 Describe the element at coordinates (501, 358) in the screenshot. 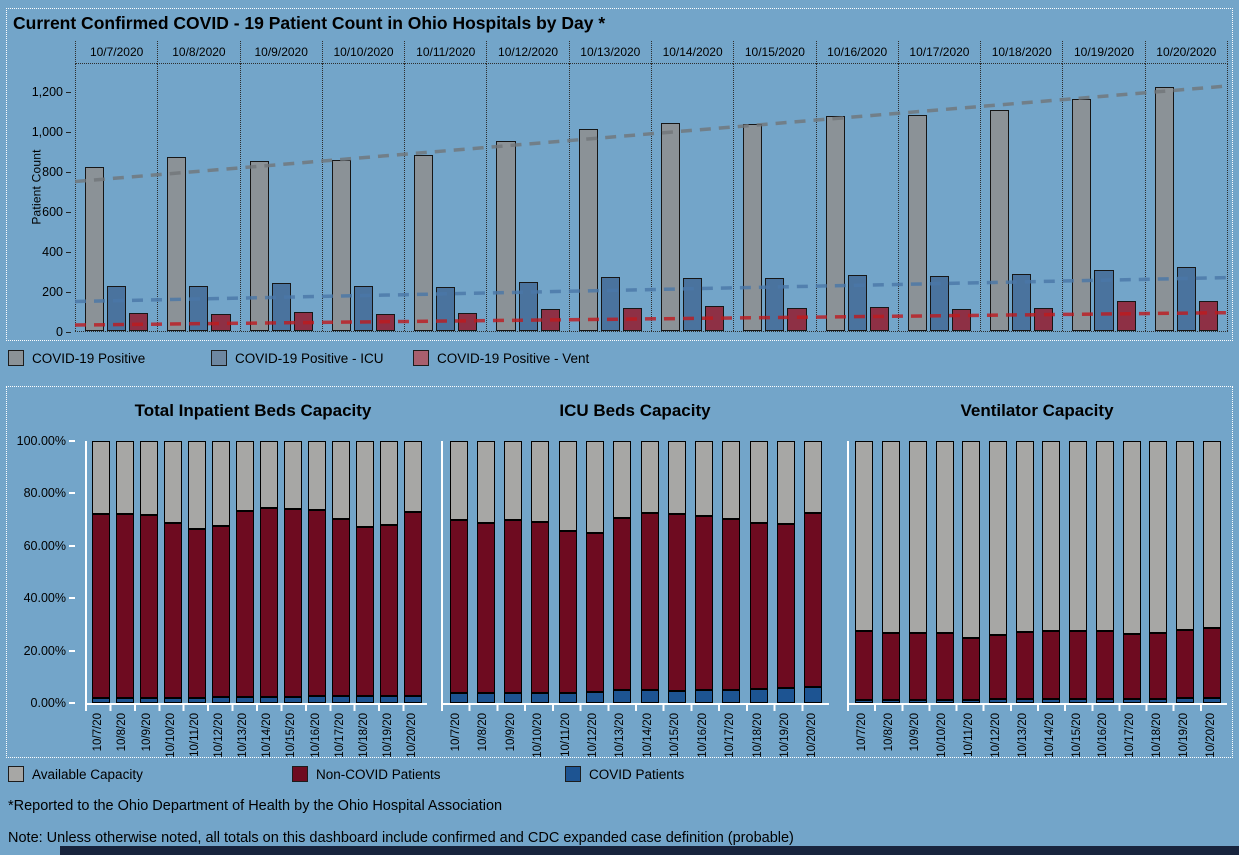

I see `legend-item-covid-vent: COVID-19 Positive - Vent` at that location.